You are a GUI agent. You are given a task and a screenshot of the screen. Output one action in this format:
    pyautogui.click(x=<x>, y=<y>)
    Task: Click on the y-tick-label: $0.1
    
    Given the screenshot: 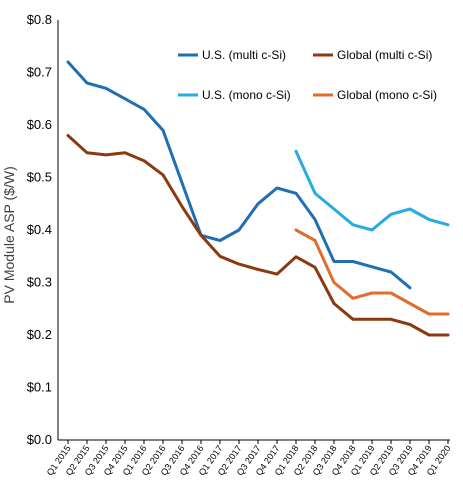 What is the action you would take?
    pyautogui.click(x=39, y=387)
    